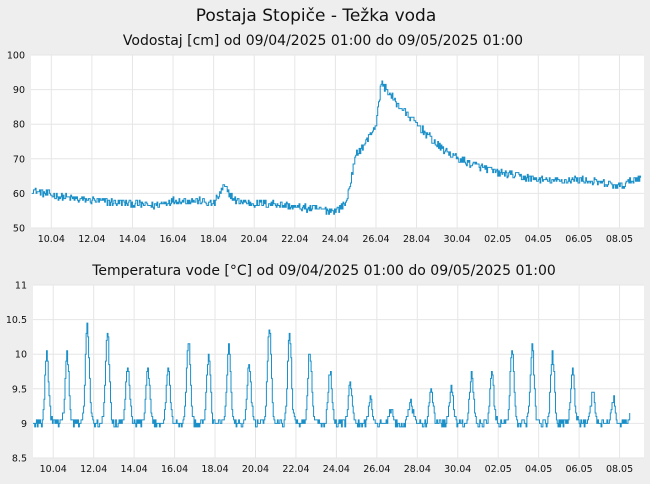 Image resolution: width=650 pixels, height=484 pixels. What do you see at coordinates (316, 16) in the screenshot?
I see `page-title: Postaja Stopiče - Težka voda` at bounding box center [316, 16].